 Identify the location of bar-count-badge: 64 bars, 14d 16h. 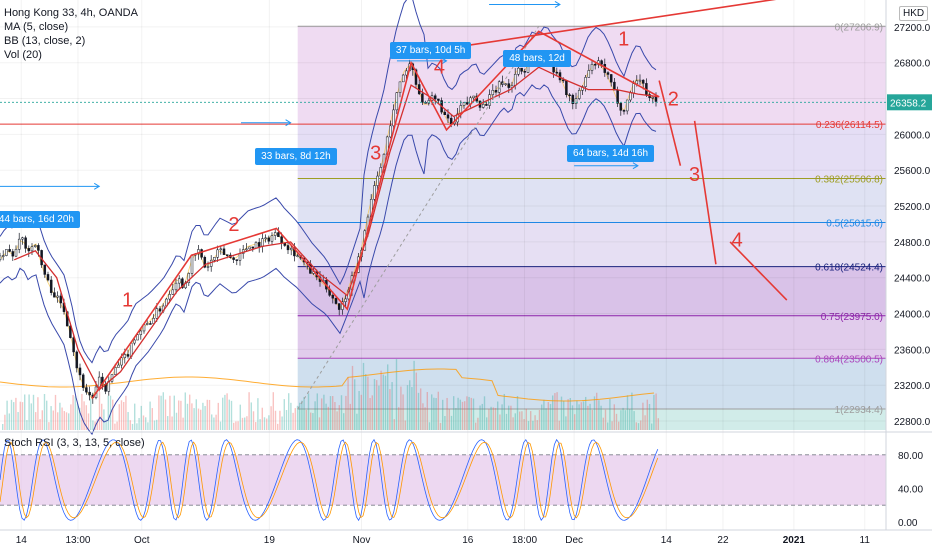
(611, 154).